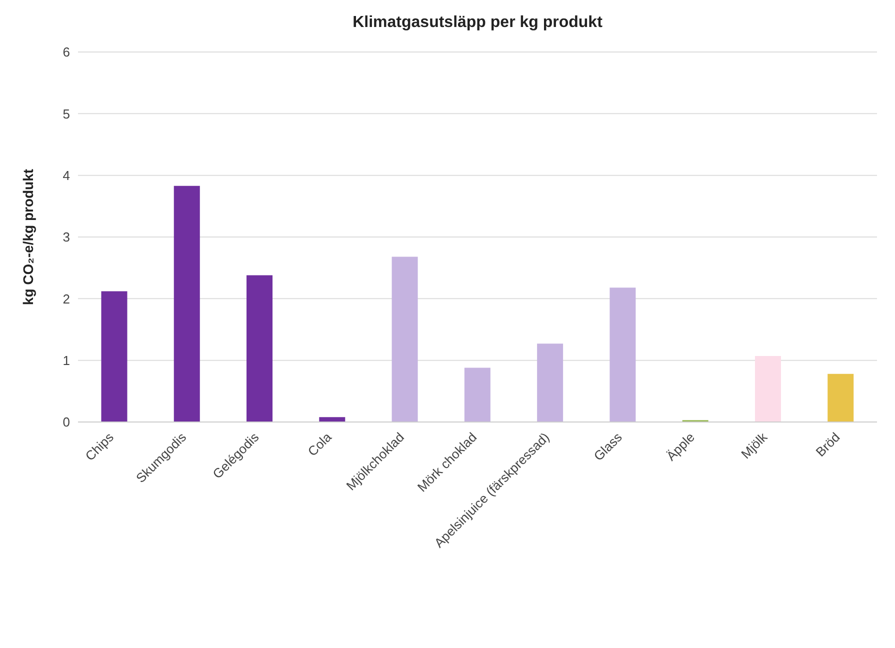  I want to click on chart-title: Klimatgasutsläpp per kg produkt, so click(478, 23).